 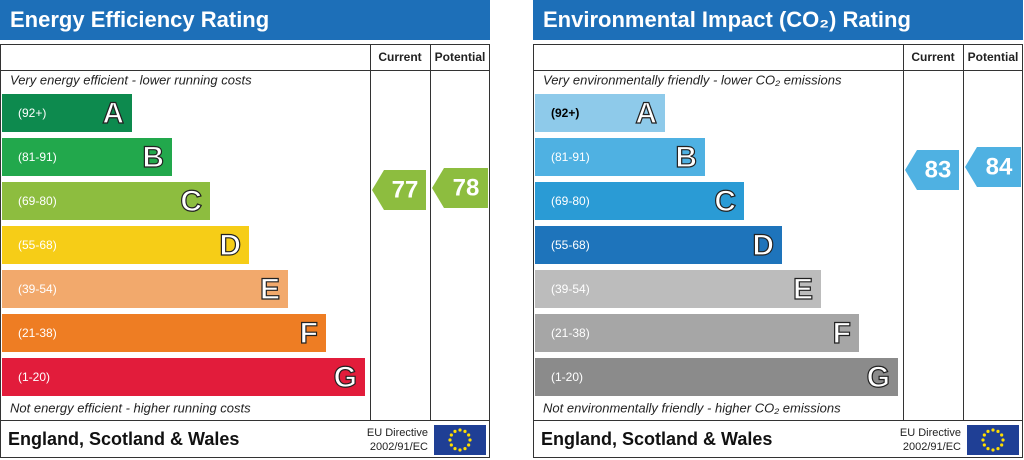 I want to click on potential-rating: 84, so click(x=999, y=166).